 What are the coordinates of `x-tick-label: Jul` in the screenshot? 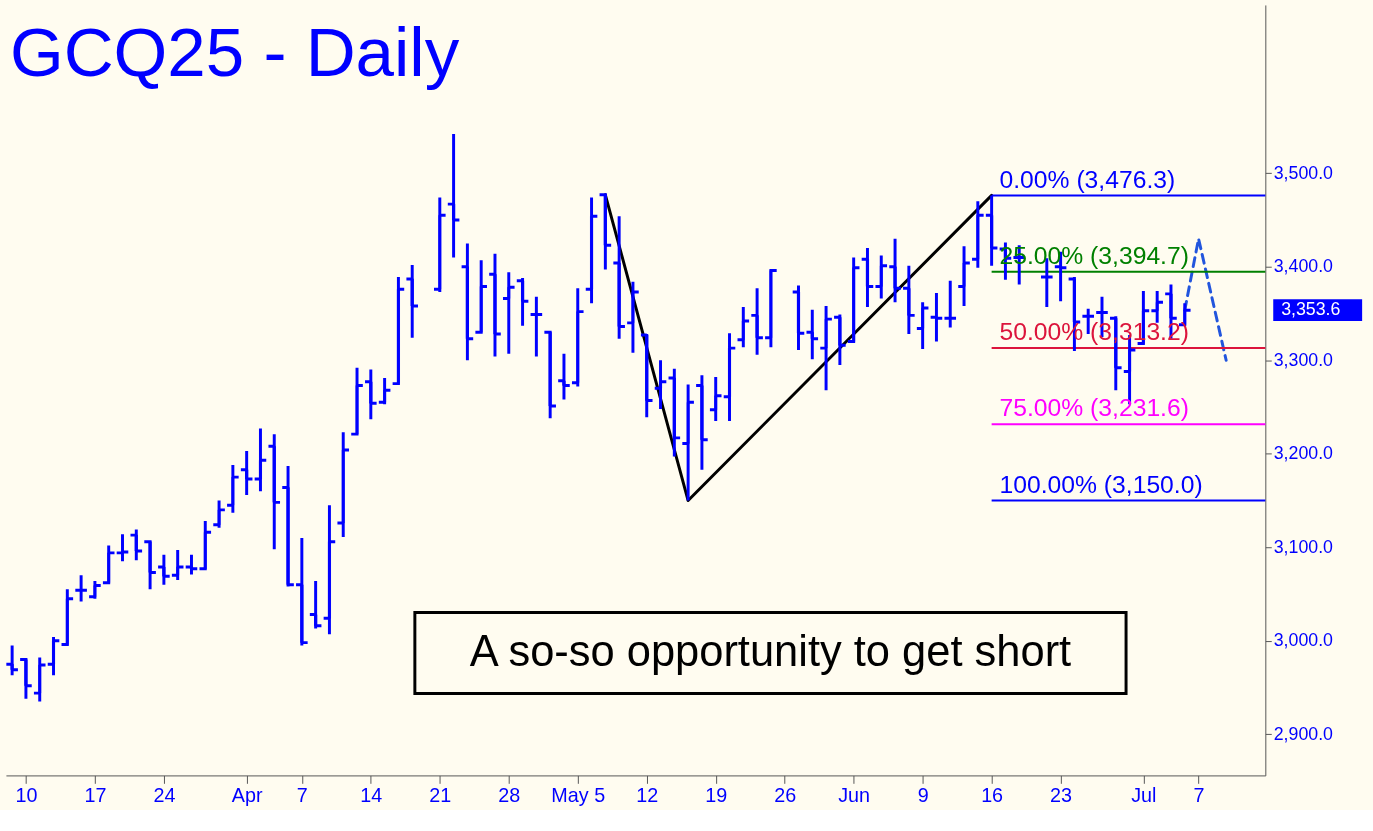 It's located at (1144, 794).